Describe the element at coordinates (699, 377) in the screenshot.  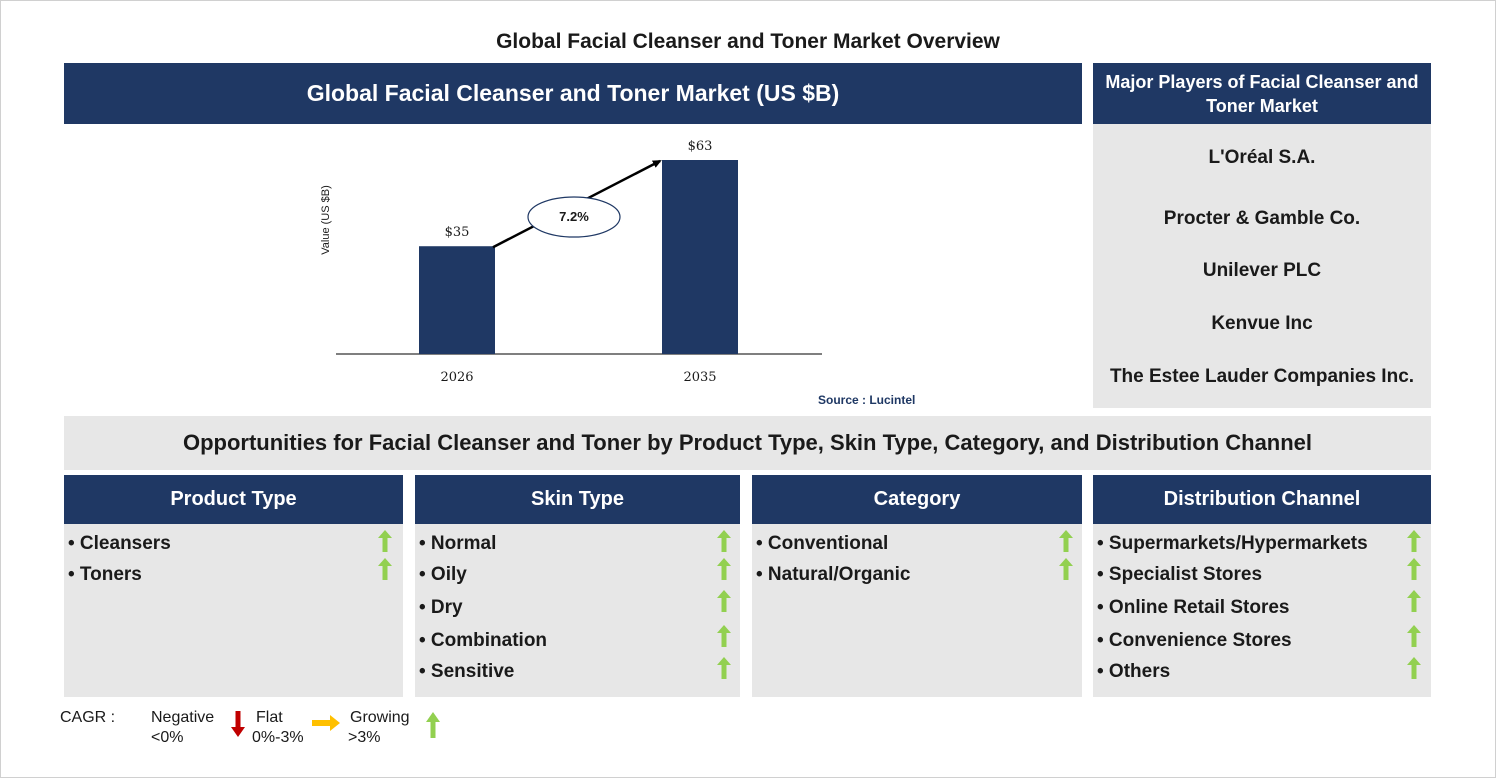
I see `x-tick-label: 2035` at that location.